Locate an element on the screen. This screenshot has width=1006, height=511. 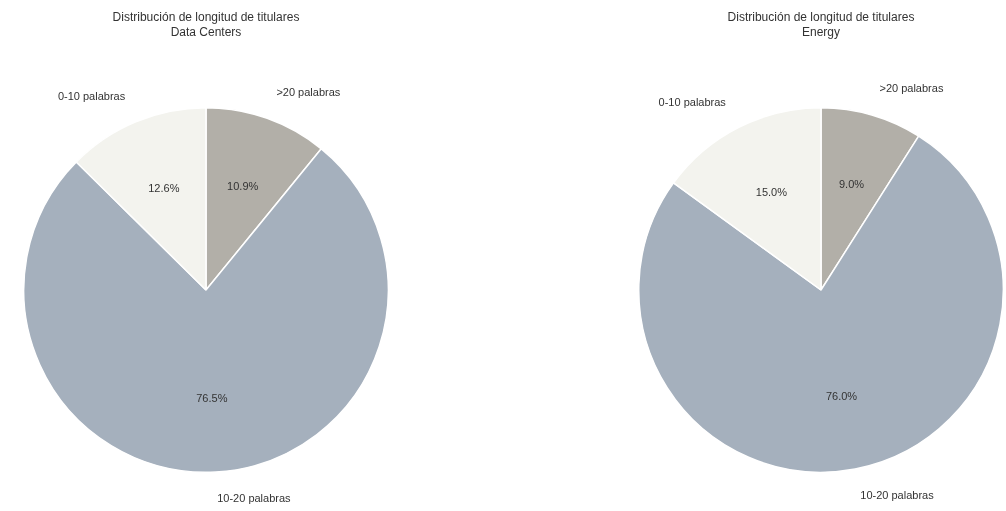
chart-subtitle: Energy is located at coordinates (821, 32).